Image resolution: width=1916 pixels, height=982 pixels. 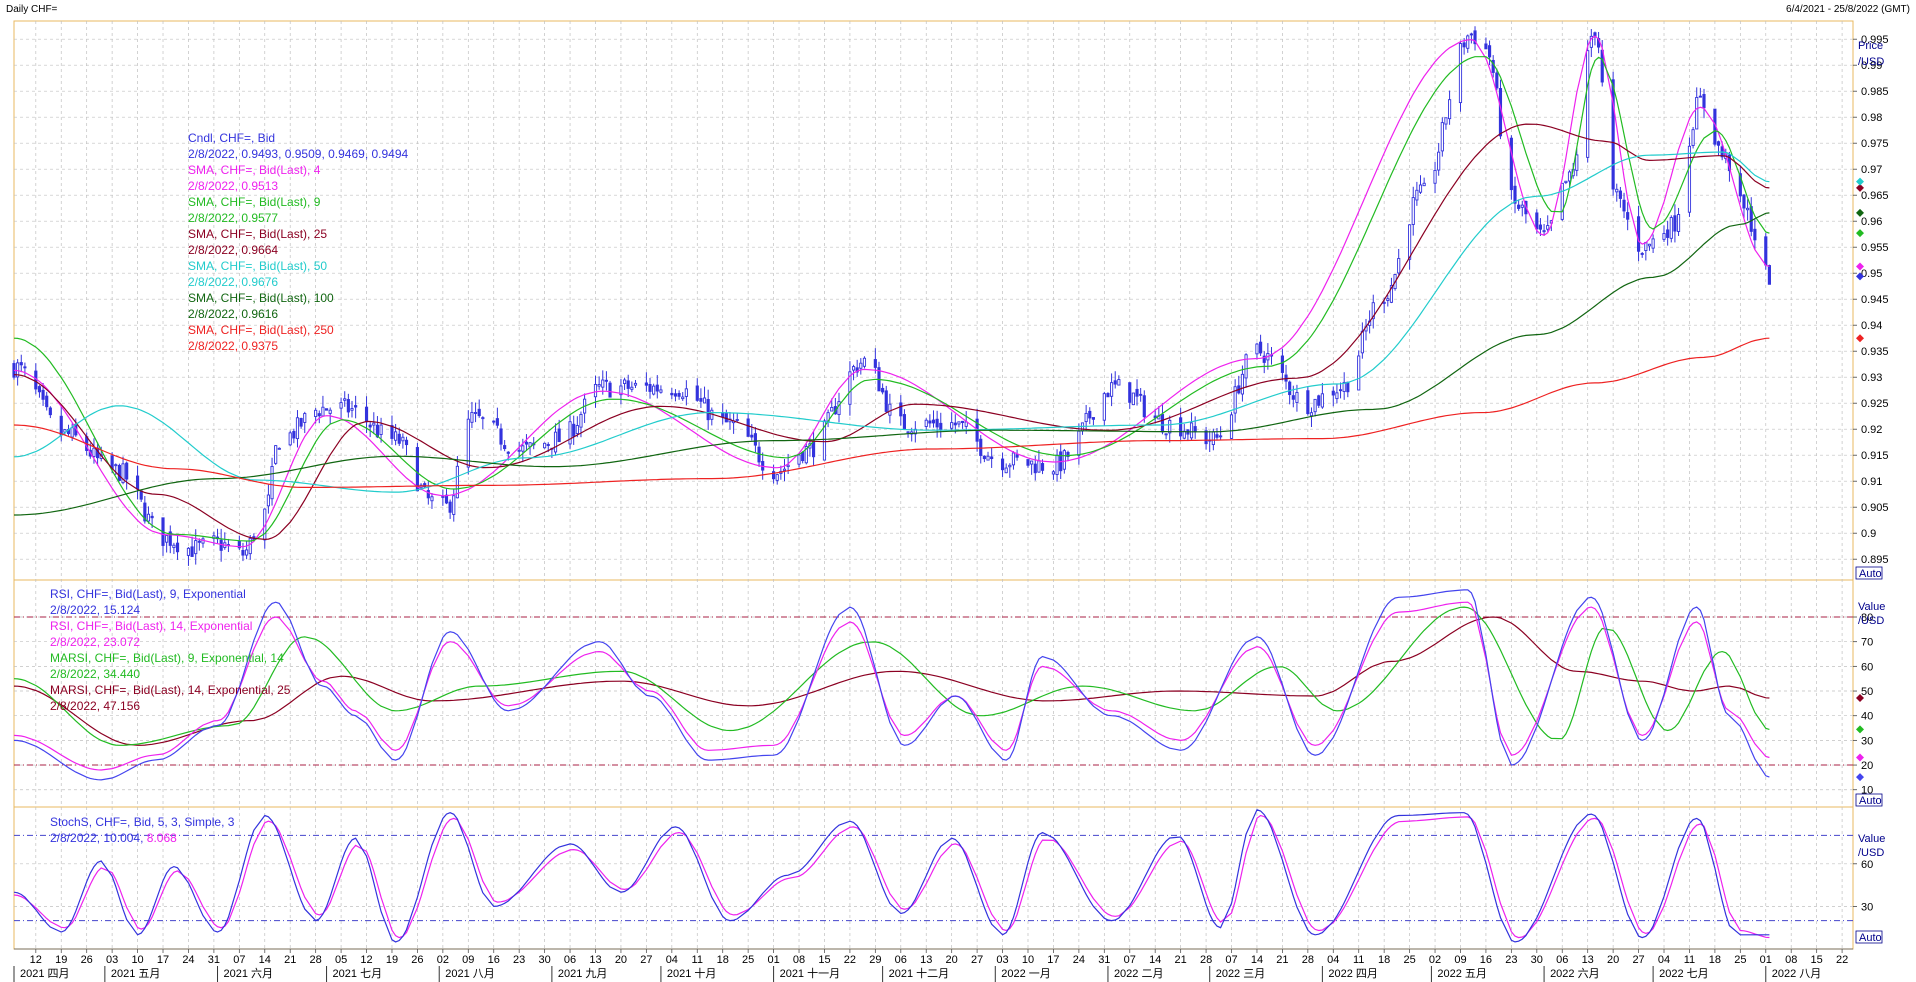 What do you see at coordinates (162, 838) in the screenshot?
I see `legend-stoch-d: 8.068` at bounding box center [162, 838].